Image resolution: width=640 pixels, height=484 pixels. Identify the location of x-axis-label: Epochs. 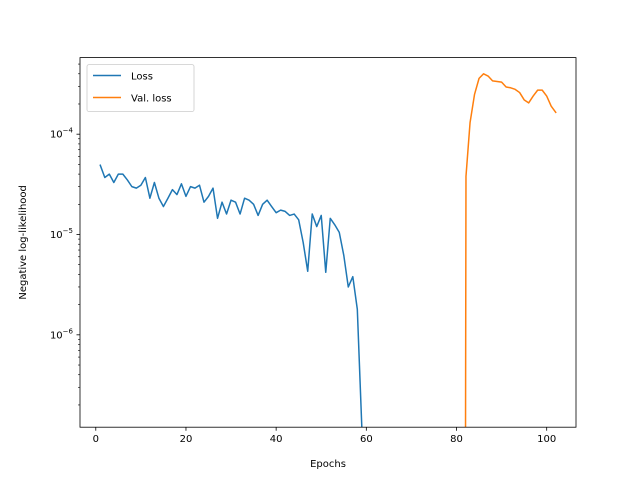
(328, 464).